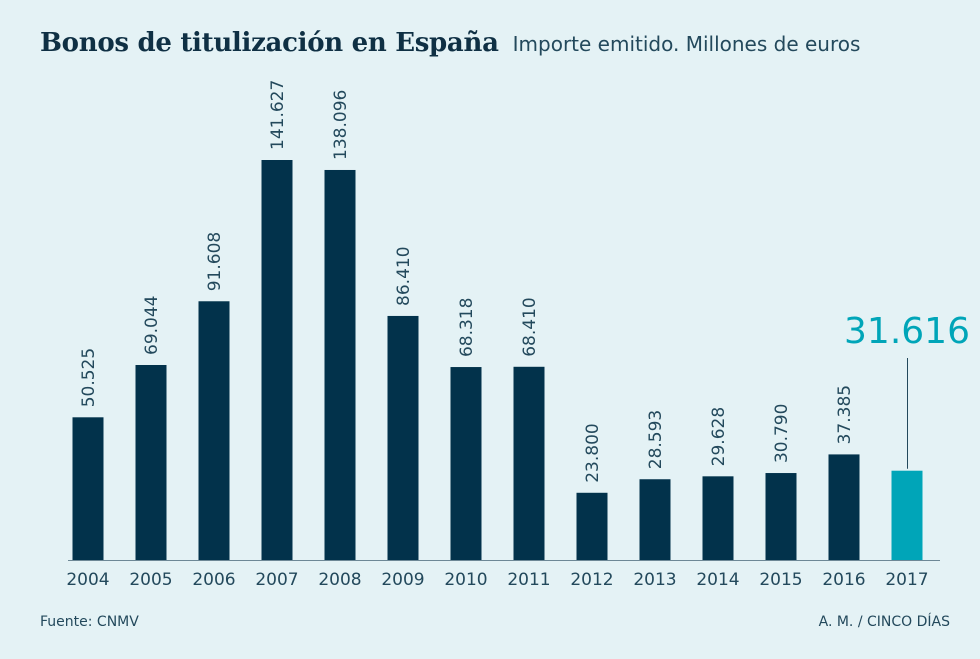 This screenshot has width=980, height=659. I want to click on x-tick-label: 2006, so click(213, 580).